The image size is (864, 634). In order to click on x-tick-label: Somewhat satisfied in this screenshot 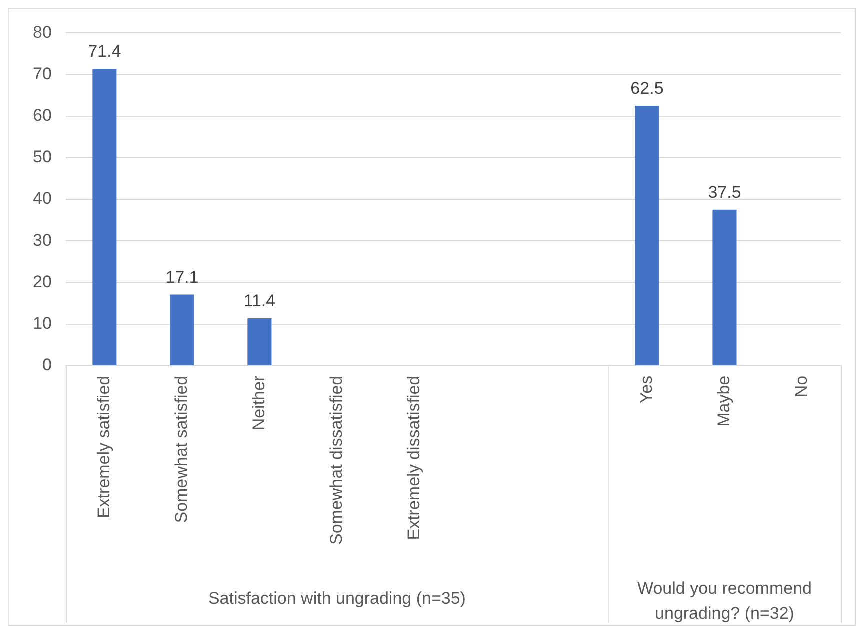, I will do `click(181, 450)`.